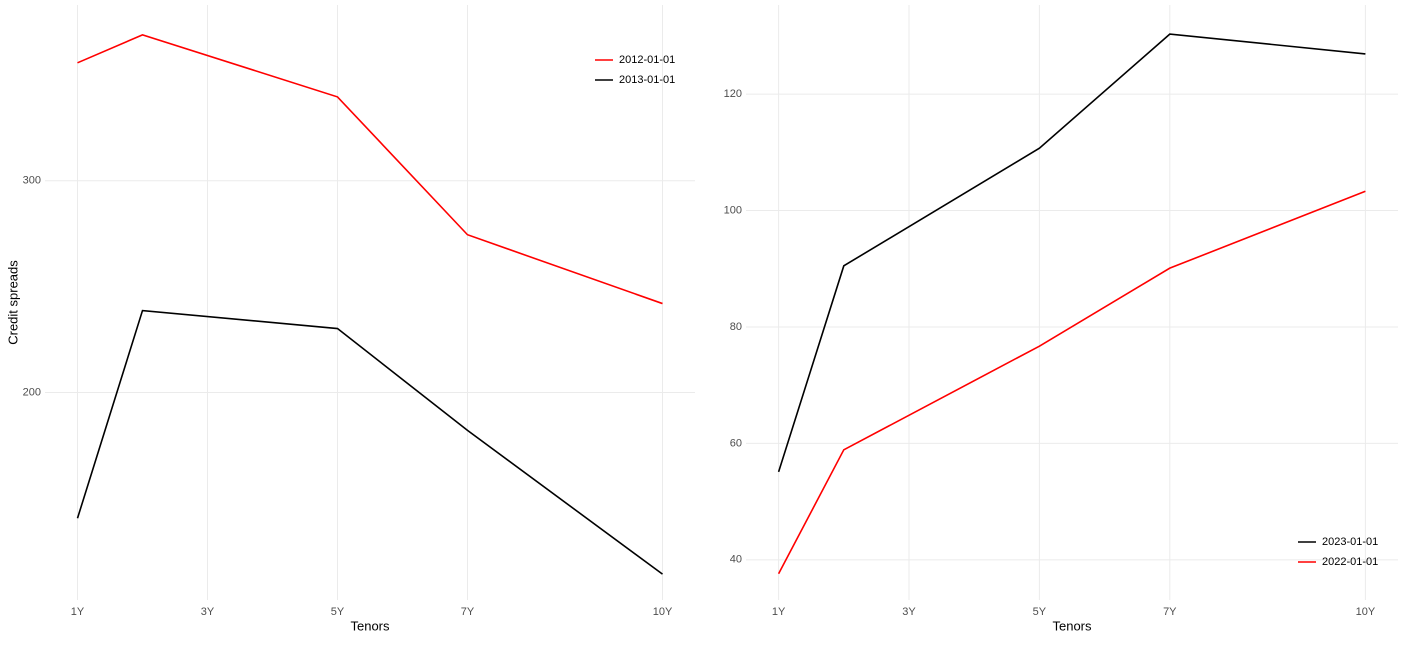  What do you see at coordinates (733, 210) in the screenshot?
I see `y-tick-label: 100` at bounding box center [733, 210].